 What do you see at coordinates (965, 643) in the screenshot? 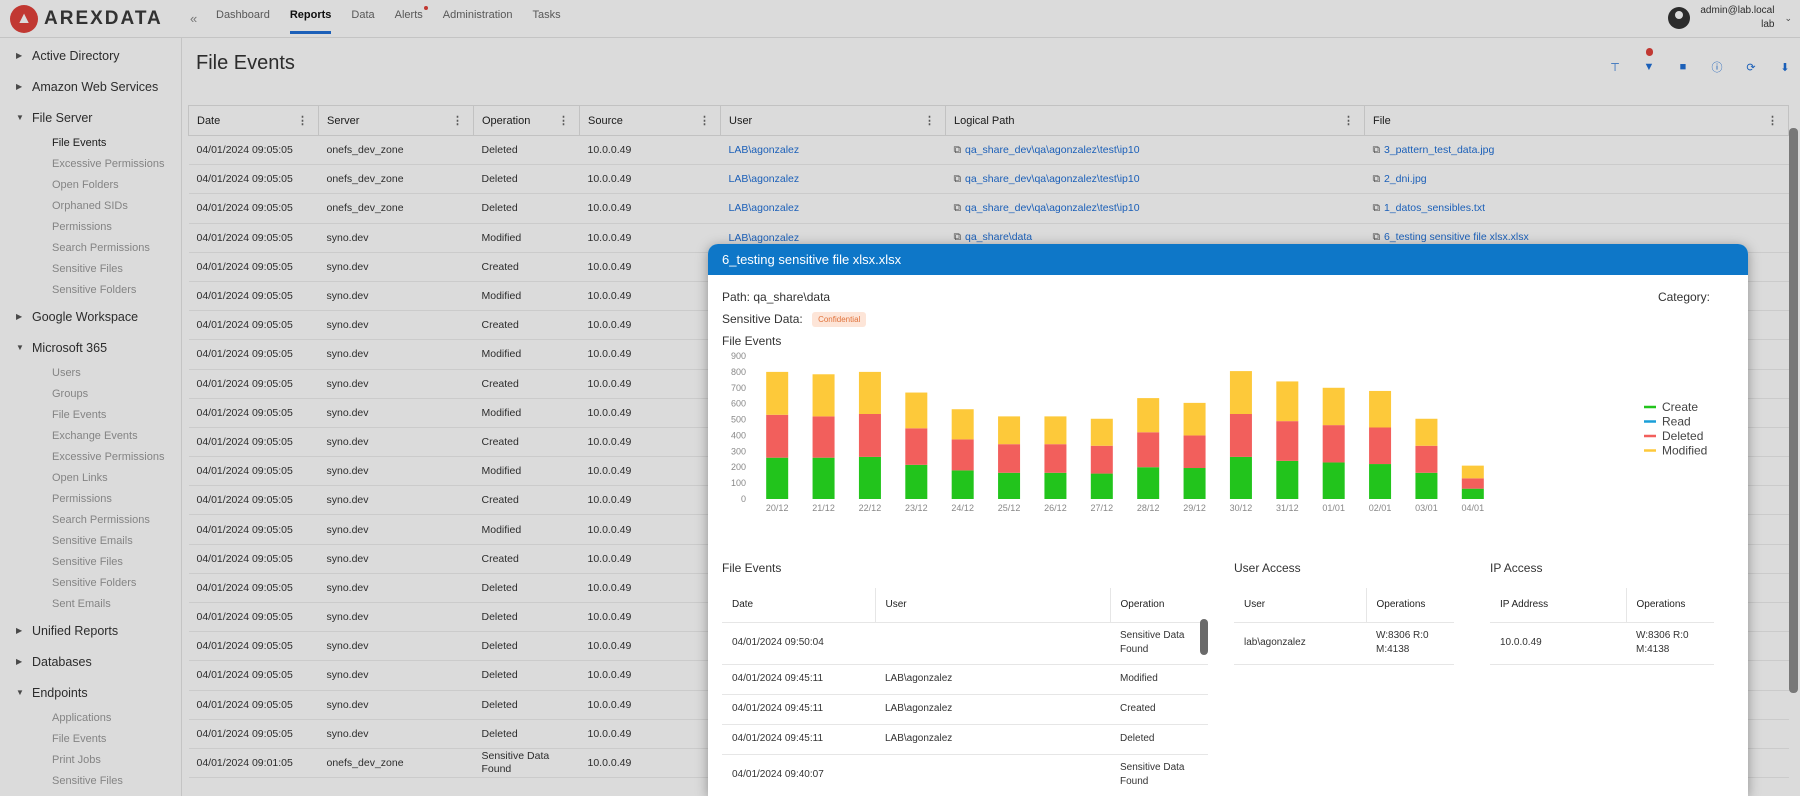
I see `modal-events-row: 04/01/2024 09:50:04 Sensitive Data Found` at bounding box center [965, 643].